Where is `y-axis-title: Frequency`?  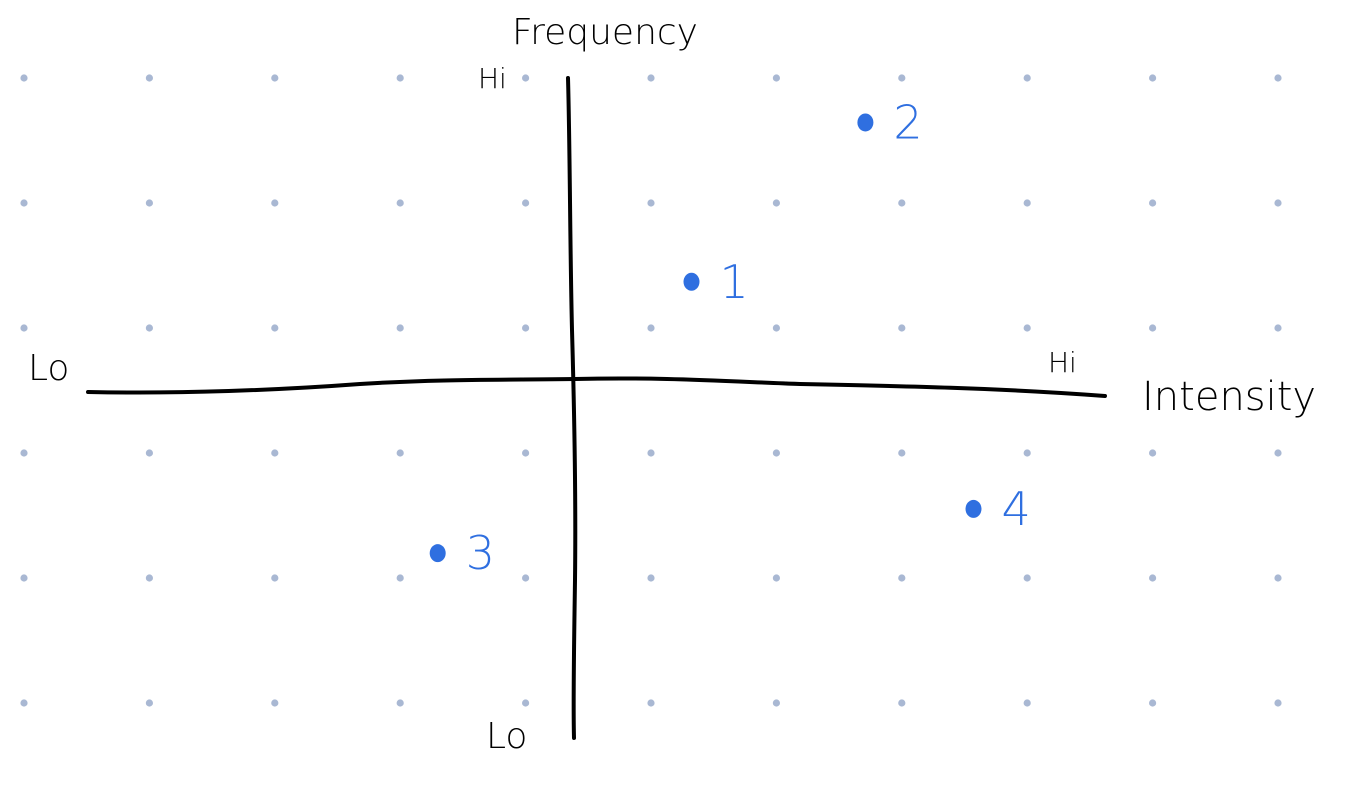
y-axis-title: Frequency is located at coordinates (605, 32).